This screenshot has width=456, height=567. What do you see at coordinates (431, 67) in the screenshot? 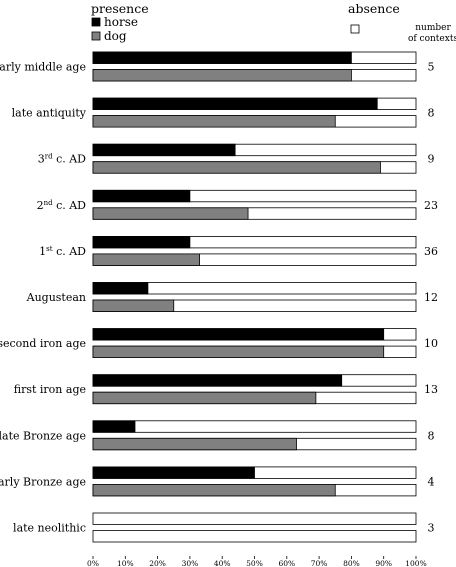
I see `context-count-0: 5` at bounding box center [431, 67].